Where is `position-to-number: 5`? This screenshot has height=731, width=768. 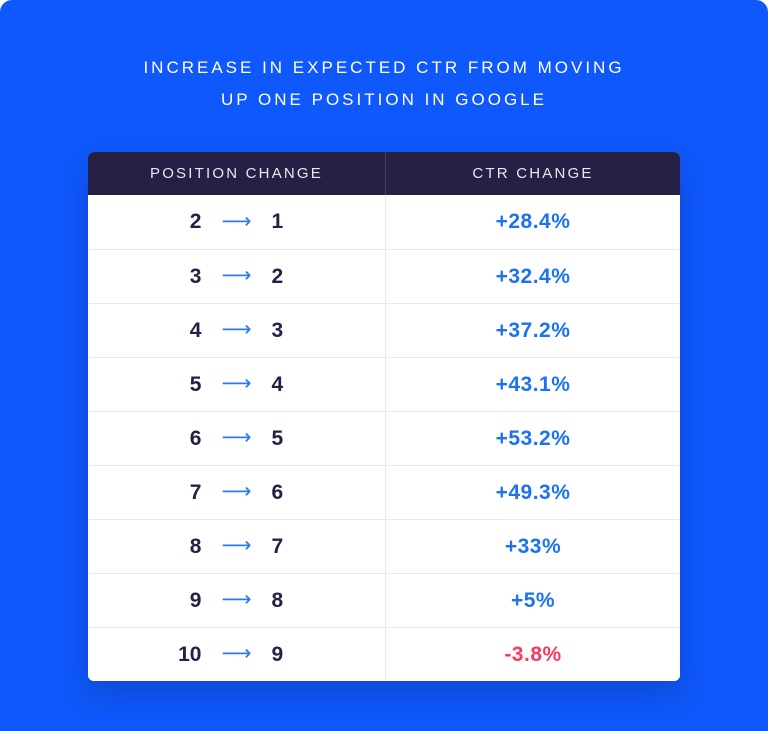
position-to-number: 5 is located at coordinates (277, 438).